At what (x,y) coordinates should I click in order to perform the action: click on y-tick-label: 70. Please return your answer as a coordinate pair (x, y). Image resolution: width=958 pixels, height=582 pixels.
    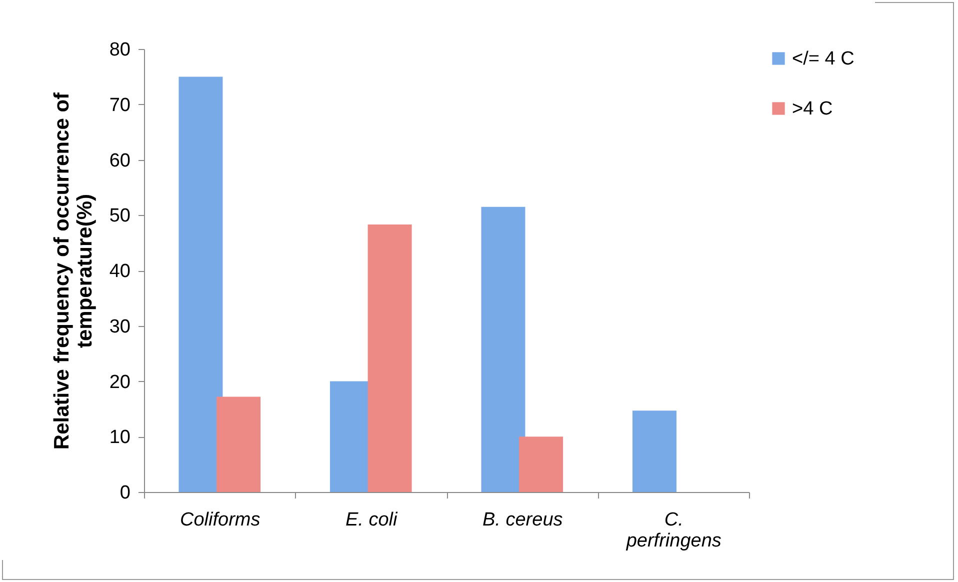
    Looking at the image, I should click on (119, 105).